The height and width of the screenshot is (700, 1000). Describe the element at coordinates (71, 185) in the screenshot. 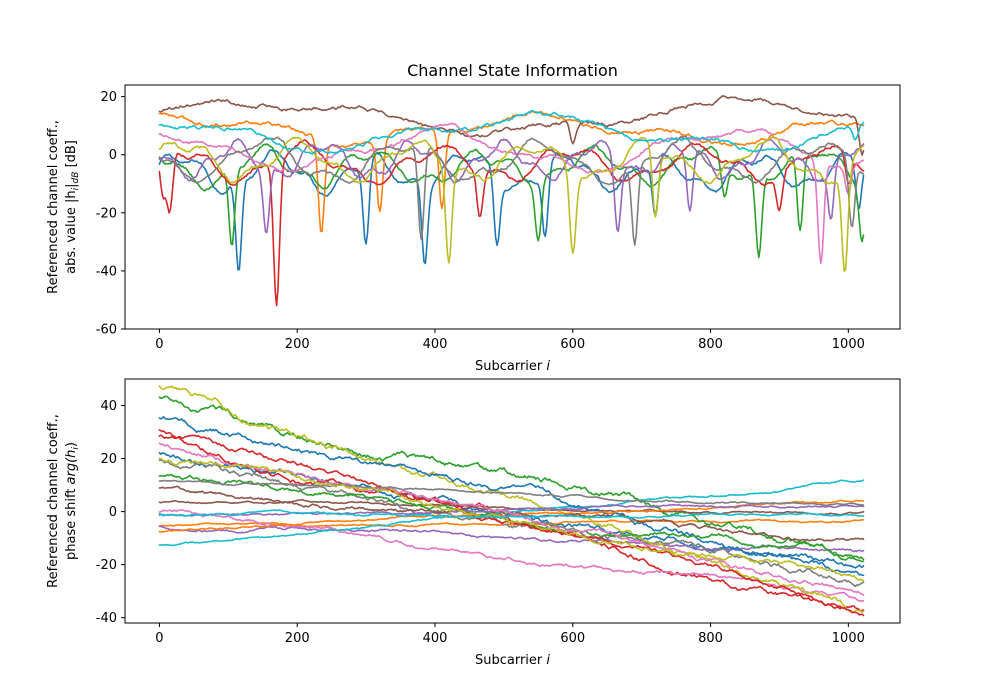

I see `y-axis-label-mid: |` at that location.